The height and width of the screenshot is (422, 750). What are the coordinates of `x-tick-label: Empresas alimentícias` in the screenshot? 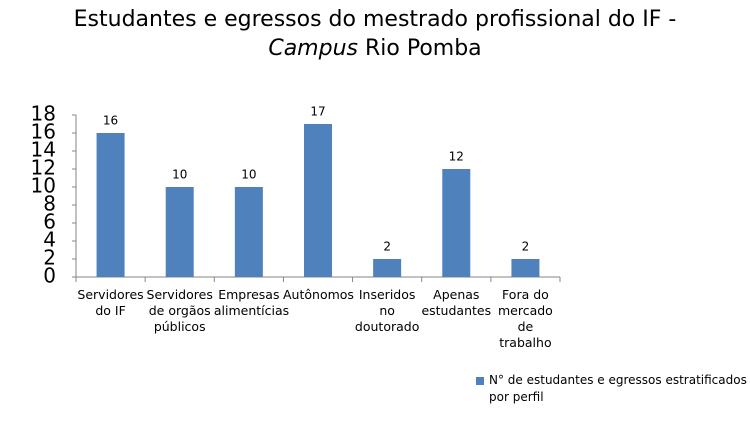 It's located at (251, 302).